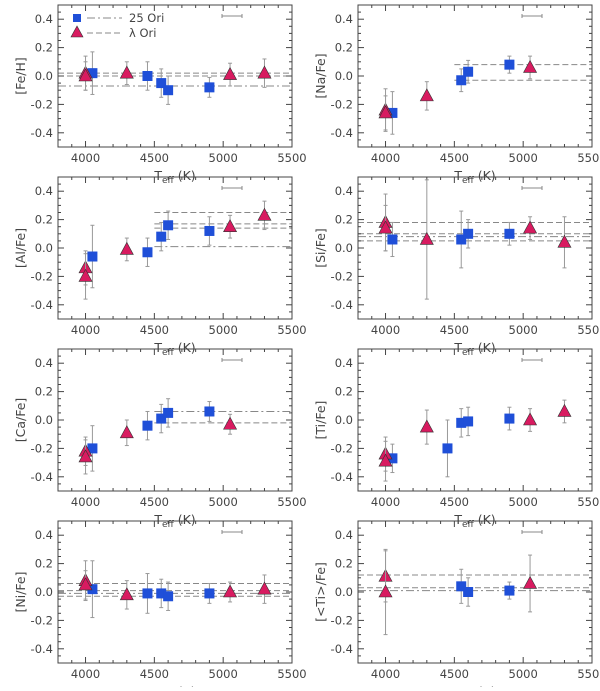 This screenshot has height=691, width=600. Describe the element at coordinates (85, 158) in the screenshot. I see `panel-fe-h-xtick-label: 4000` at that location.